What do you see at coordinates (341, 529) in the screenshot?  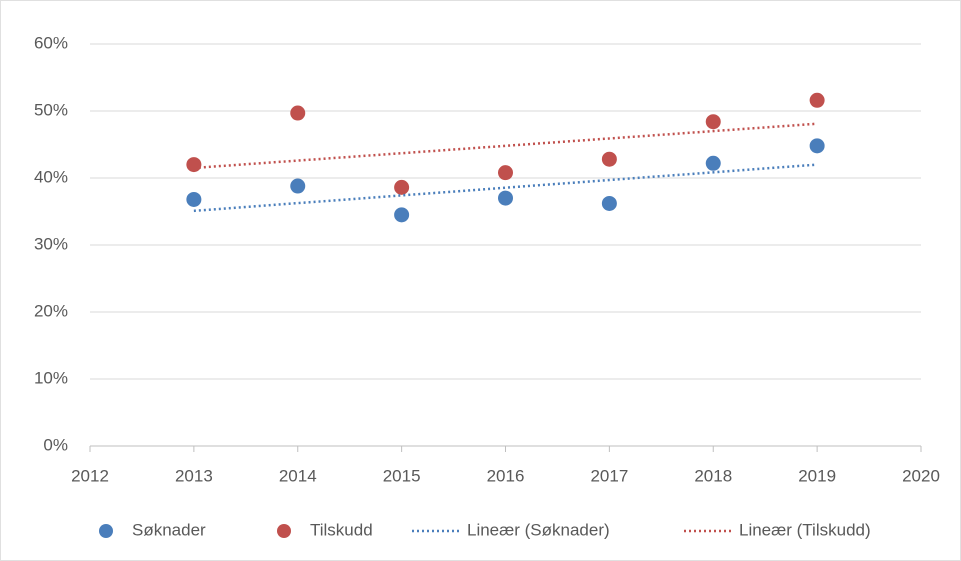 I see `legend-label: Tilskudd` at bounding box center [341, 529].